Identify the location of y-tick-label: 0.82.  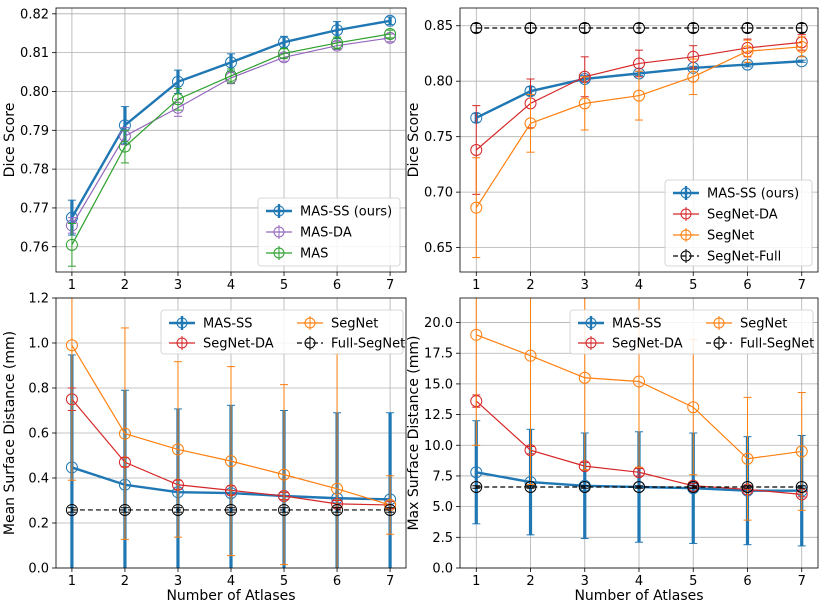
(34, 14).